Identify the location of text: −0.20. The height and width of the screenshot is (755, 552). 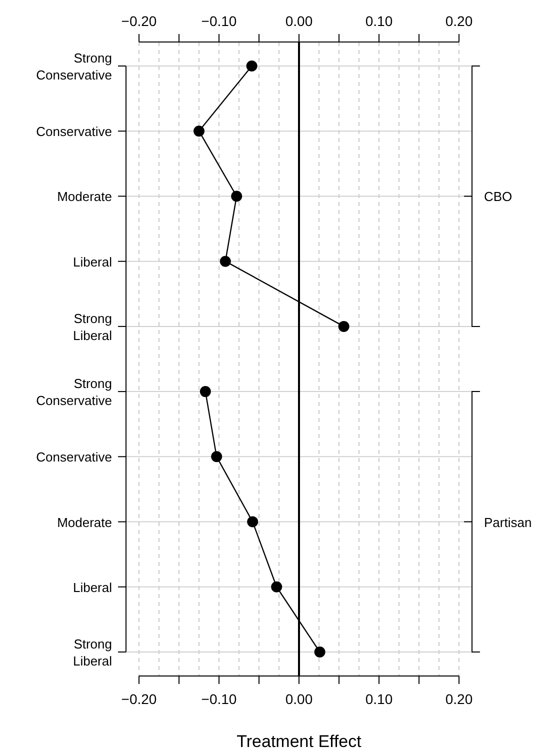
(139, 699).